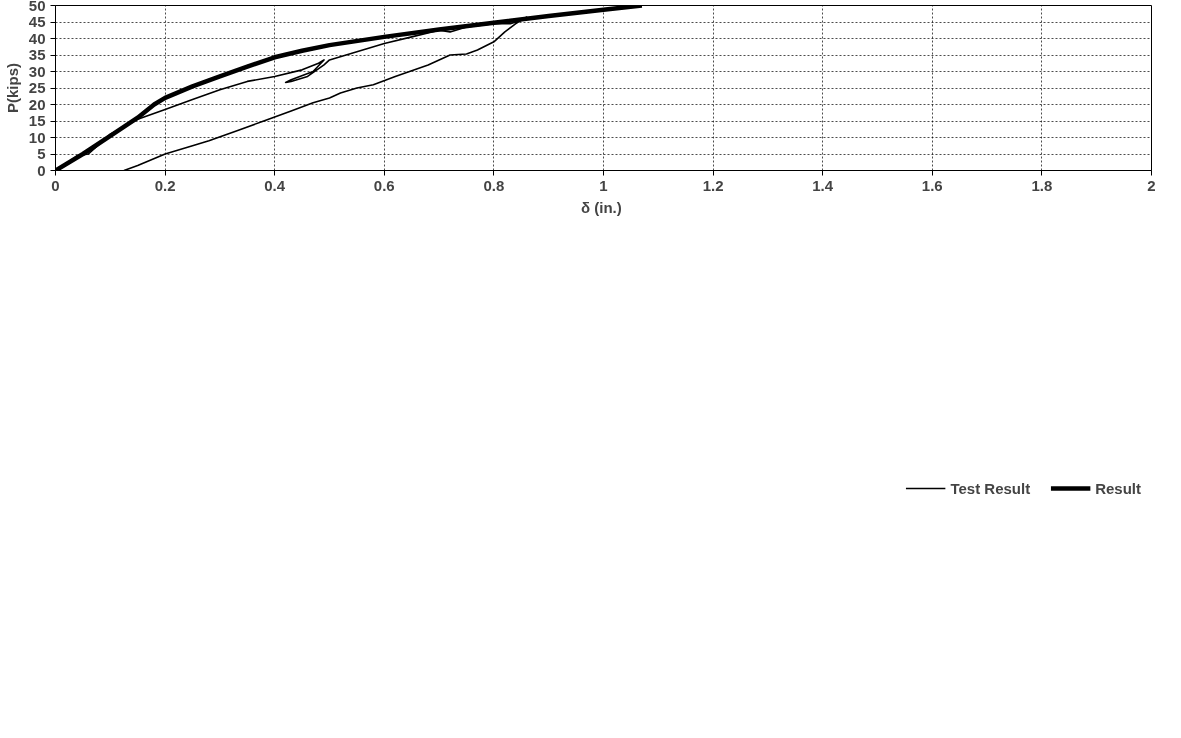  What do you see at coordinates (384, 185) in the screenshot?
I see `x-tick-label: 0.6` at bounding box center [384, 185].